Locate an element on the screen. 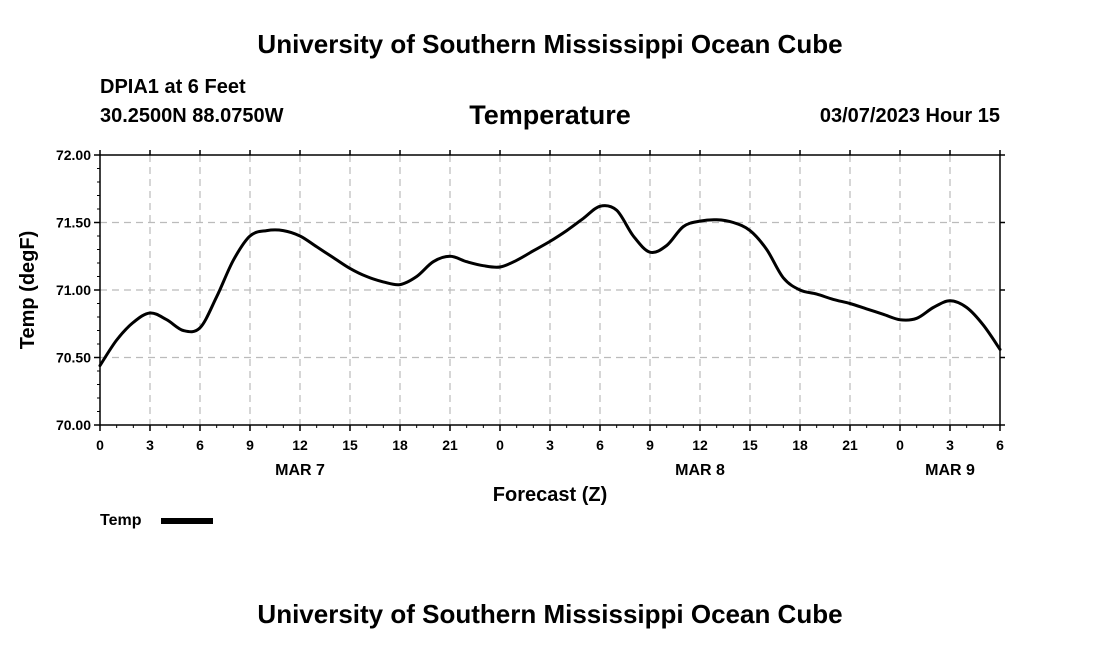  y-tick-label: 72.00 is located at coordinates (73, 155).